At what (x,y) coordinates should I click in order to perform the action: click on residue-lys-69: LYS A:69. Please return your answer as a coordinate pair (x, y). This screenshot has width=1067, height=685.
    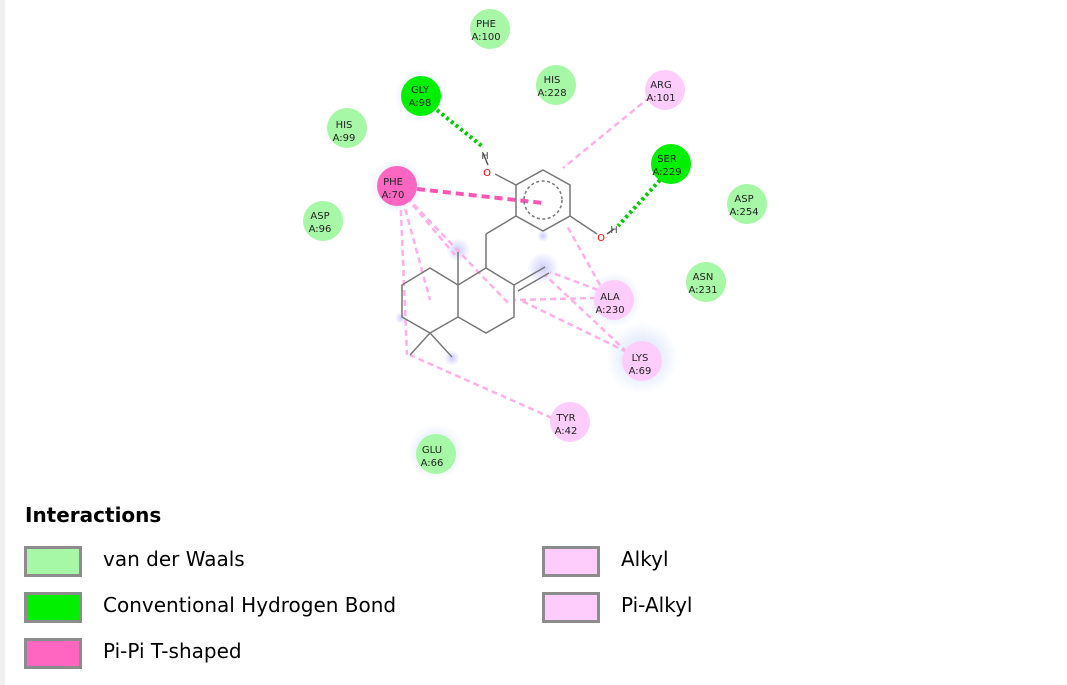
    Looking at the image, I should click on (642, 361).